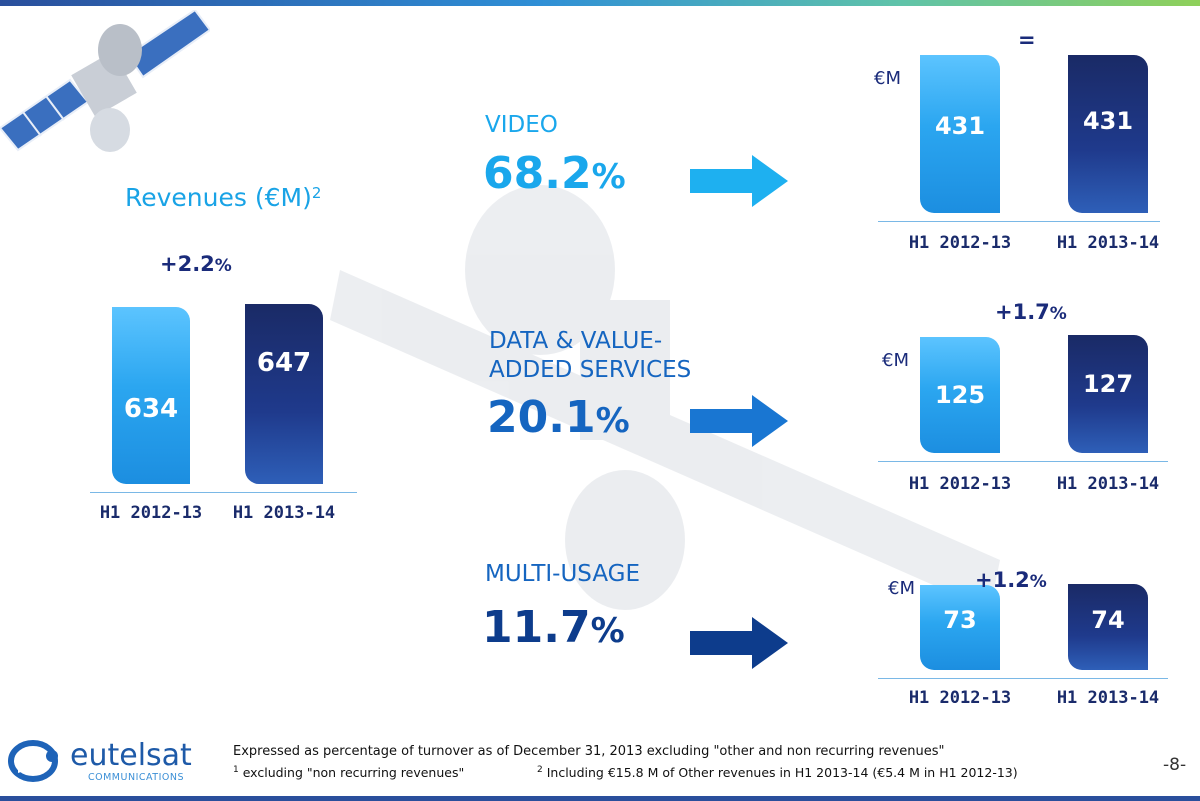 The height and width of the screenshot is (801, 1200). Describe the element at coordinates (218, 197) in the screenshot. I see `revenues-title-text: Revenues (€M)` at that location.